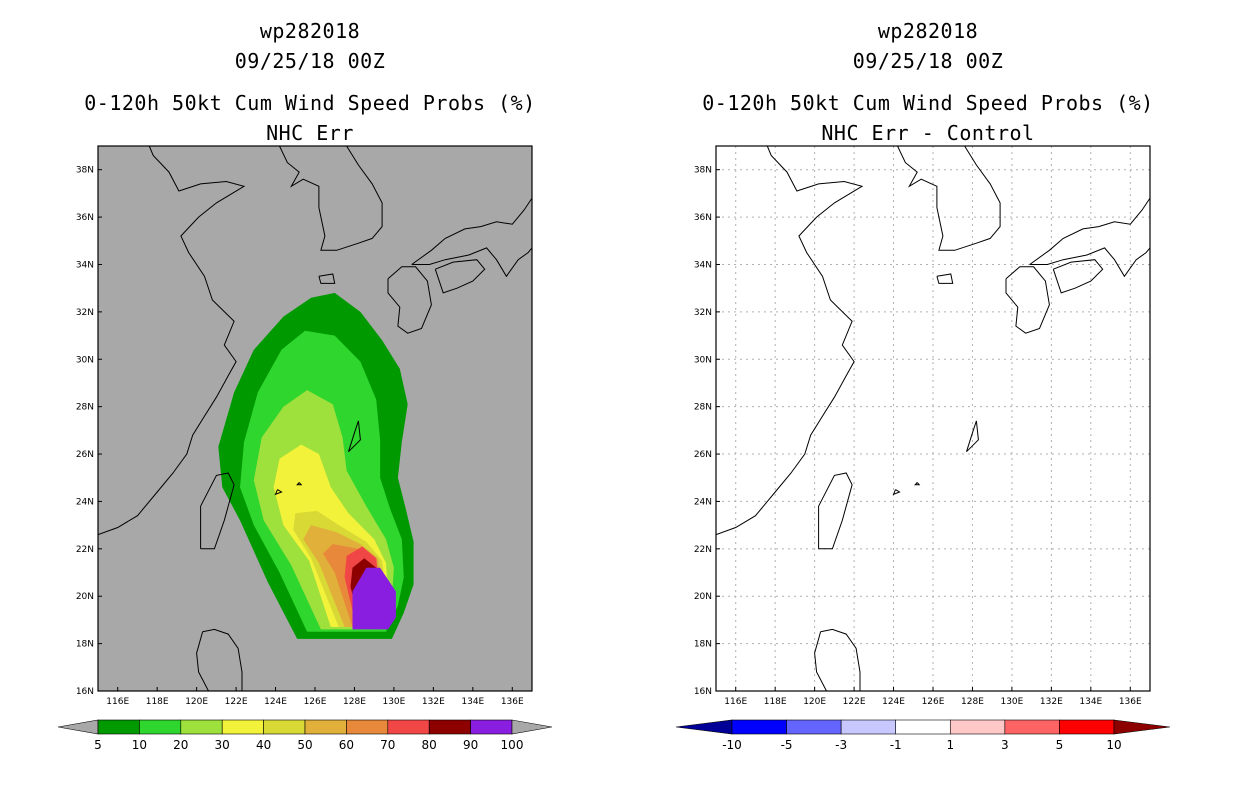 Image resolution: width=1236 pixels, height=800 pixels. What do you see at coordinates (1090, 702) in the screenshot?
I see `x-tick-label: 134E` at bounding box center [1090, 702].